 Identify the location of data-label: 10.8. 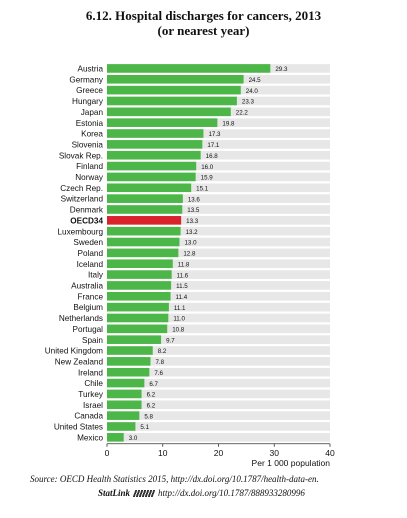
(178, 330).